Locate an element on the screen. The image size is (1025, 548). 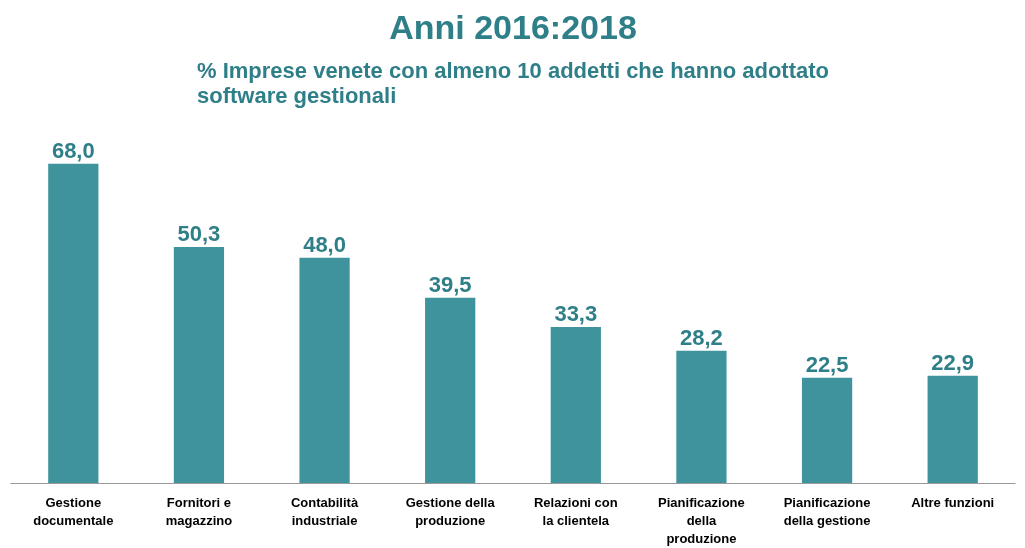
x-tick-label: Gestione della produzione is located at coordinates (450, 511).